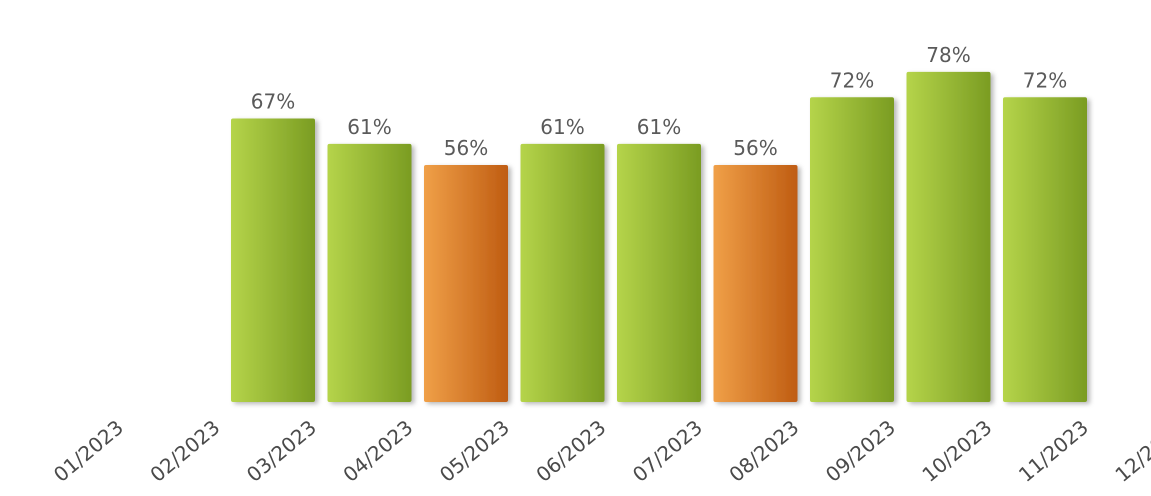  I want to click on value-label-05-2023: 56%, so click(466, 148).